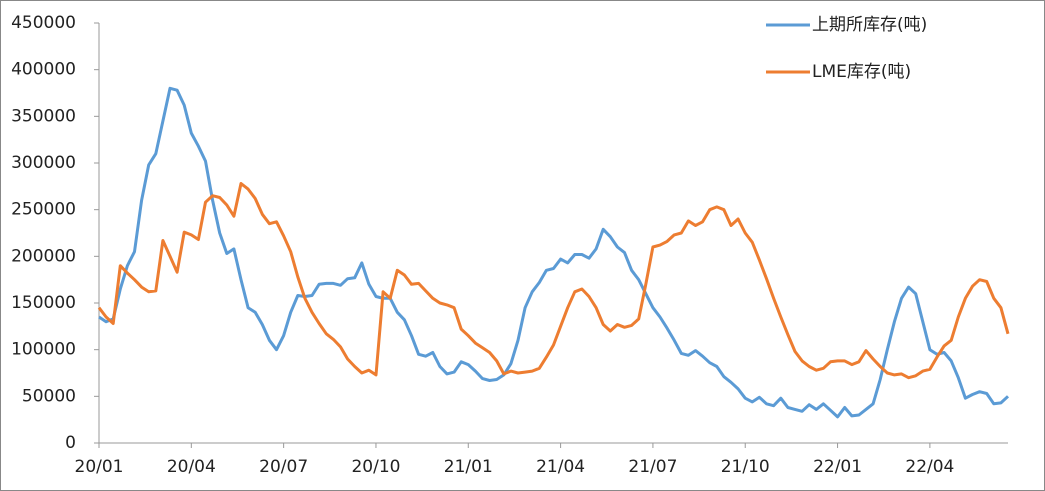 This screenshot has width=1045, height=491. Describe the element at coordinates (43, 350) in the screenshot. I see `y-tick-label: 100000` at that location.